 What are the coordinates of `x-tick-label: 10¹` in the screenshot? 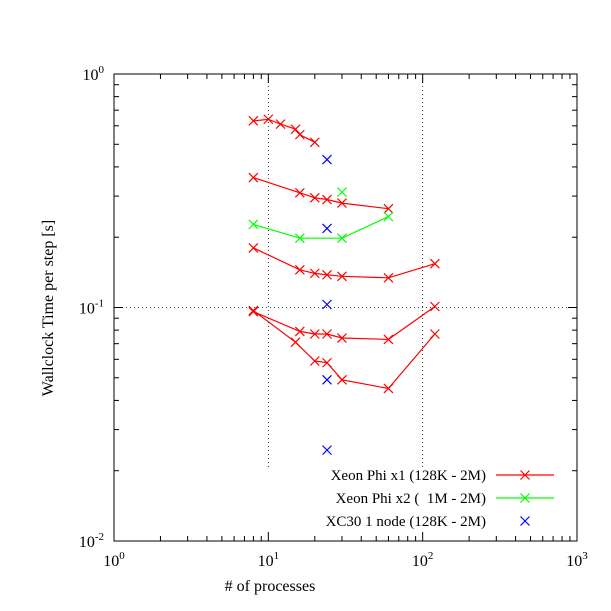 It's located at (269, 560).